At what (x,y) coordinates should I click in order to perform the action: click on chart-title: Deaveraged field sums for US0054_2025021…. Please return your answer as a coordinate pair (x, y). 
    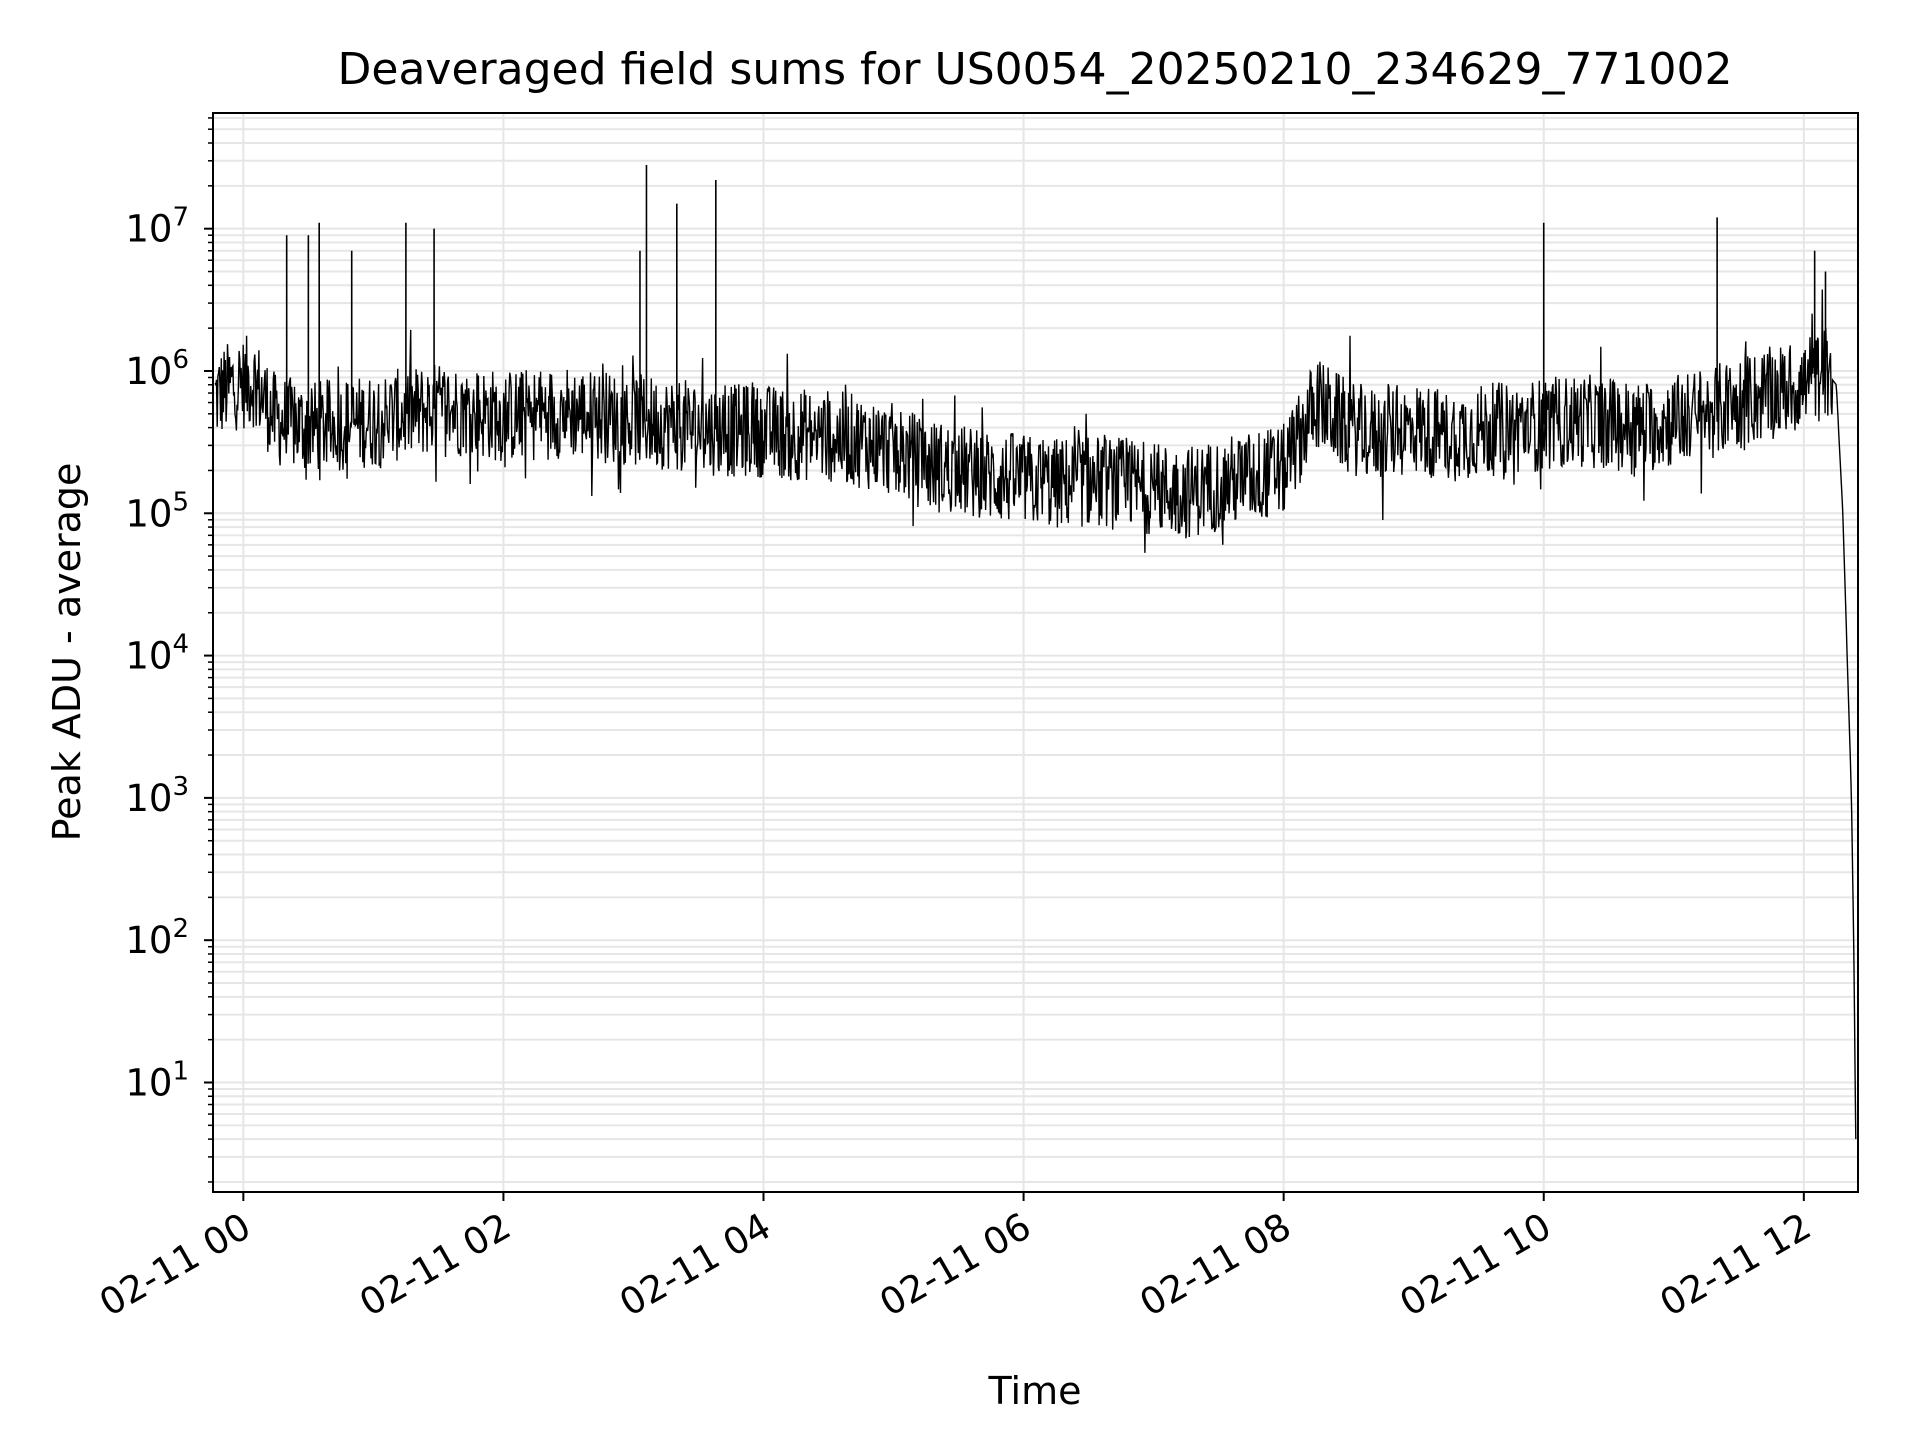
    Looking at the image, I should click on (1035, 69).